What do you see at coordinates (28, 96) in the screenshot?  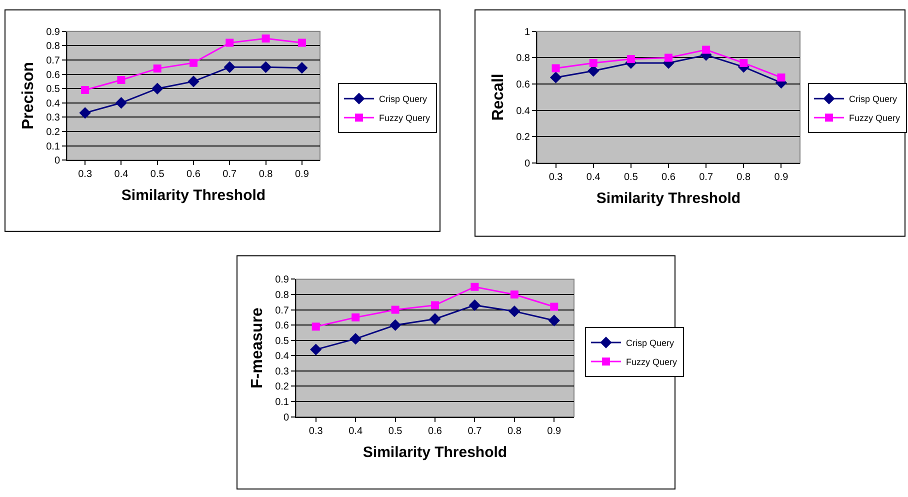 I see `y-axis-title: Precison` at bounding box center [28, 96].